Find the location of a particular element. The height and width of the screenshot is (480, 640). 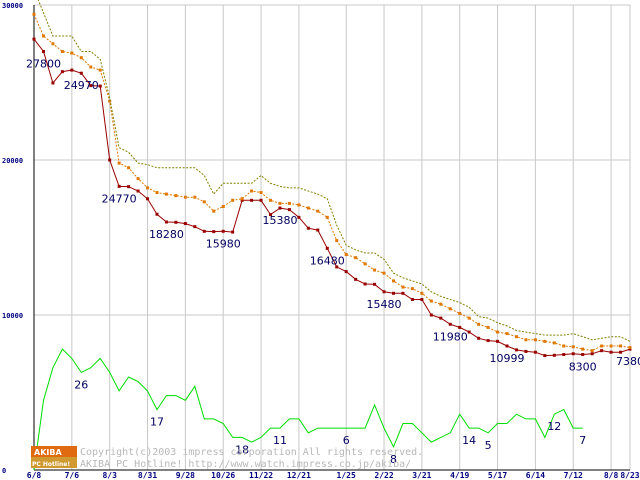

y-tick-label: 20000 is located at coordinates (12, 161).